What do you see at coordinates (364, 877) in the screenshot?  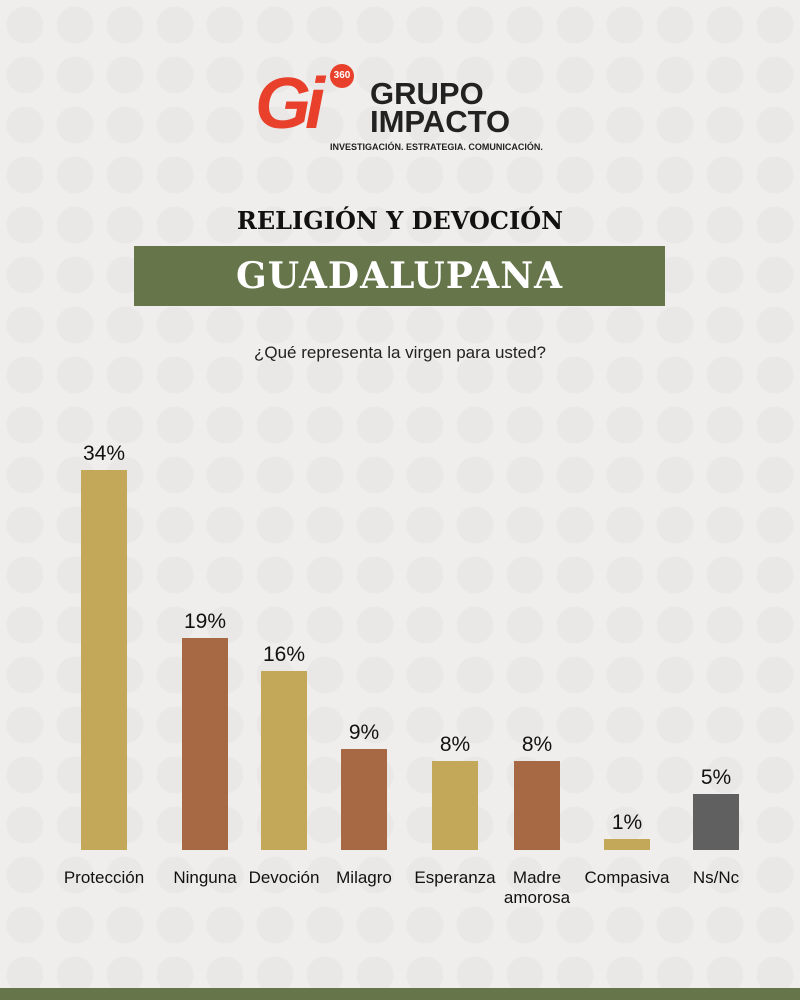 I see `x-tick-label: Milagro` at bounding box center [364, 877].